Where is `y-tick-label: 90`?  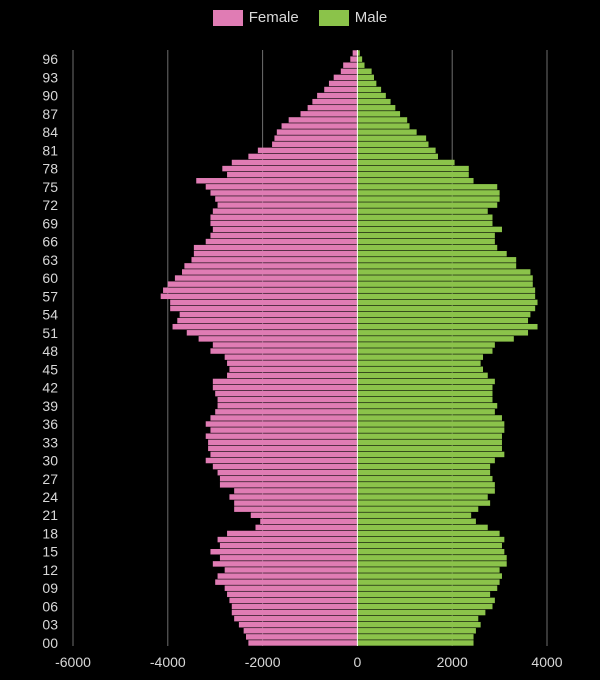 y-tick-label: 90 is located at coordinates (50, 96).